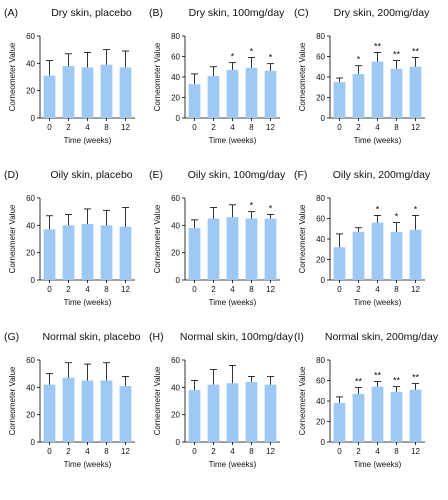 This screenshot has width=448, height=500. What do you see at coordinates (300, 175) in the screenshot?
I see `panel-label: (F)` at bounding box center [300, 175].